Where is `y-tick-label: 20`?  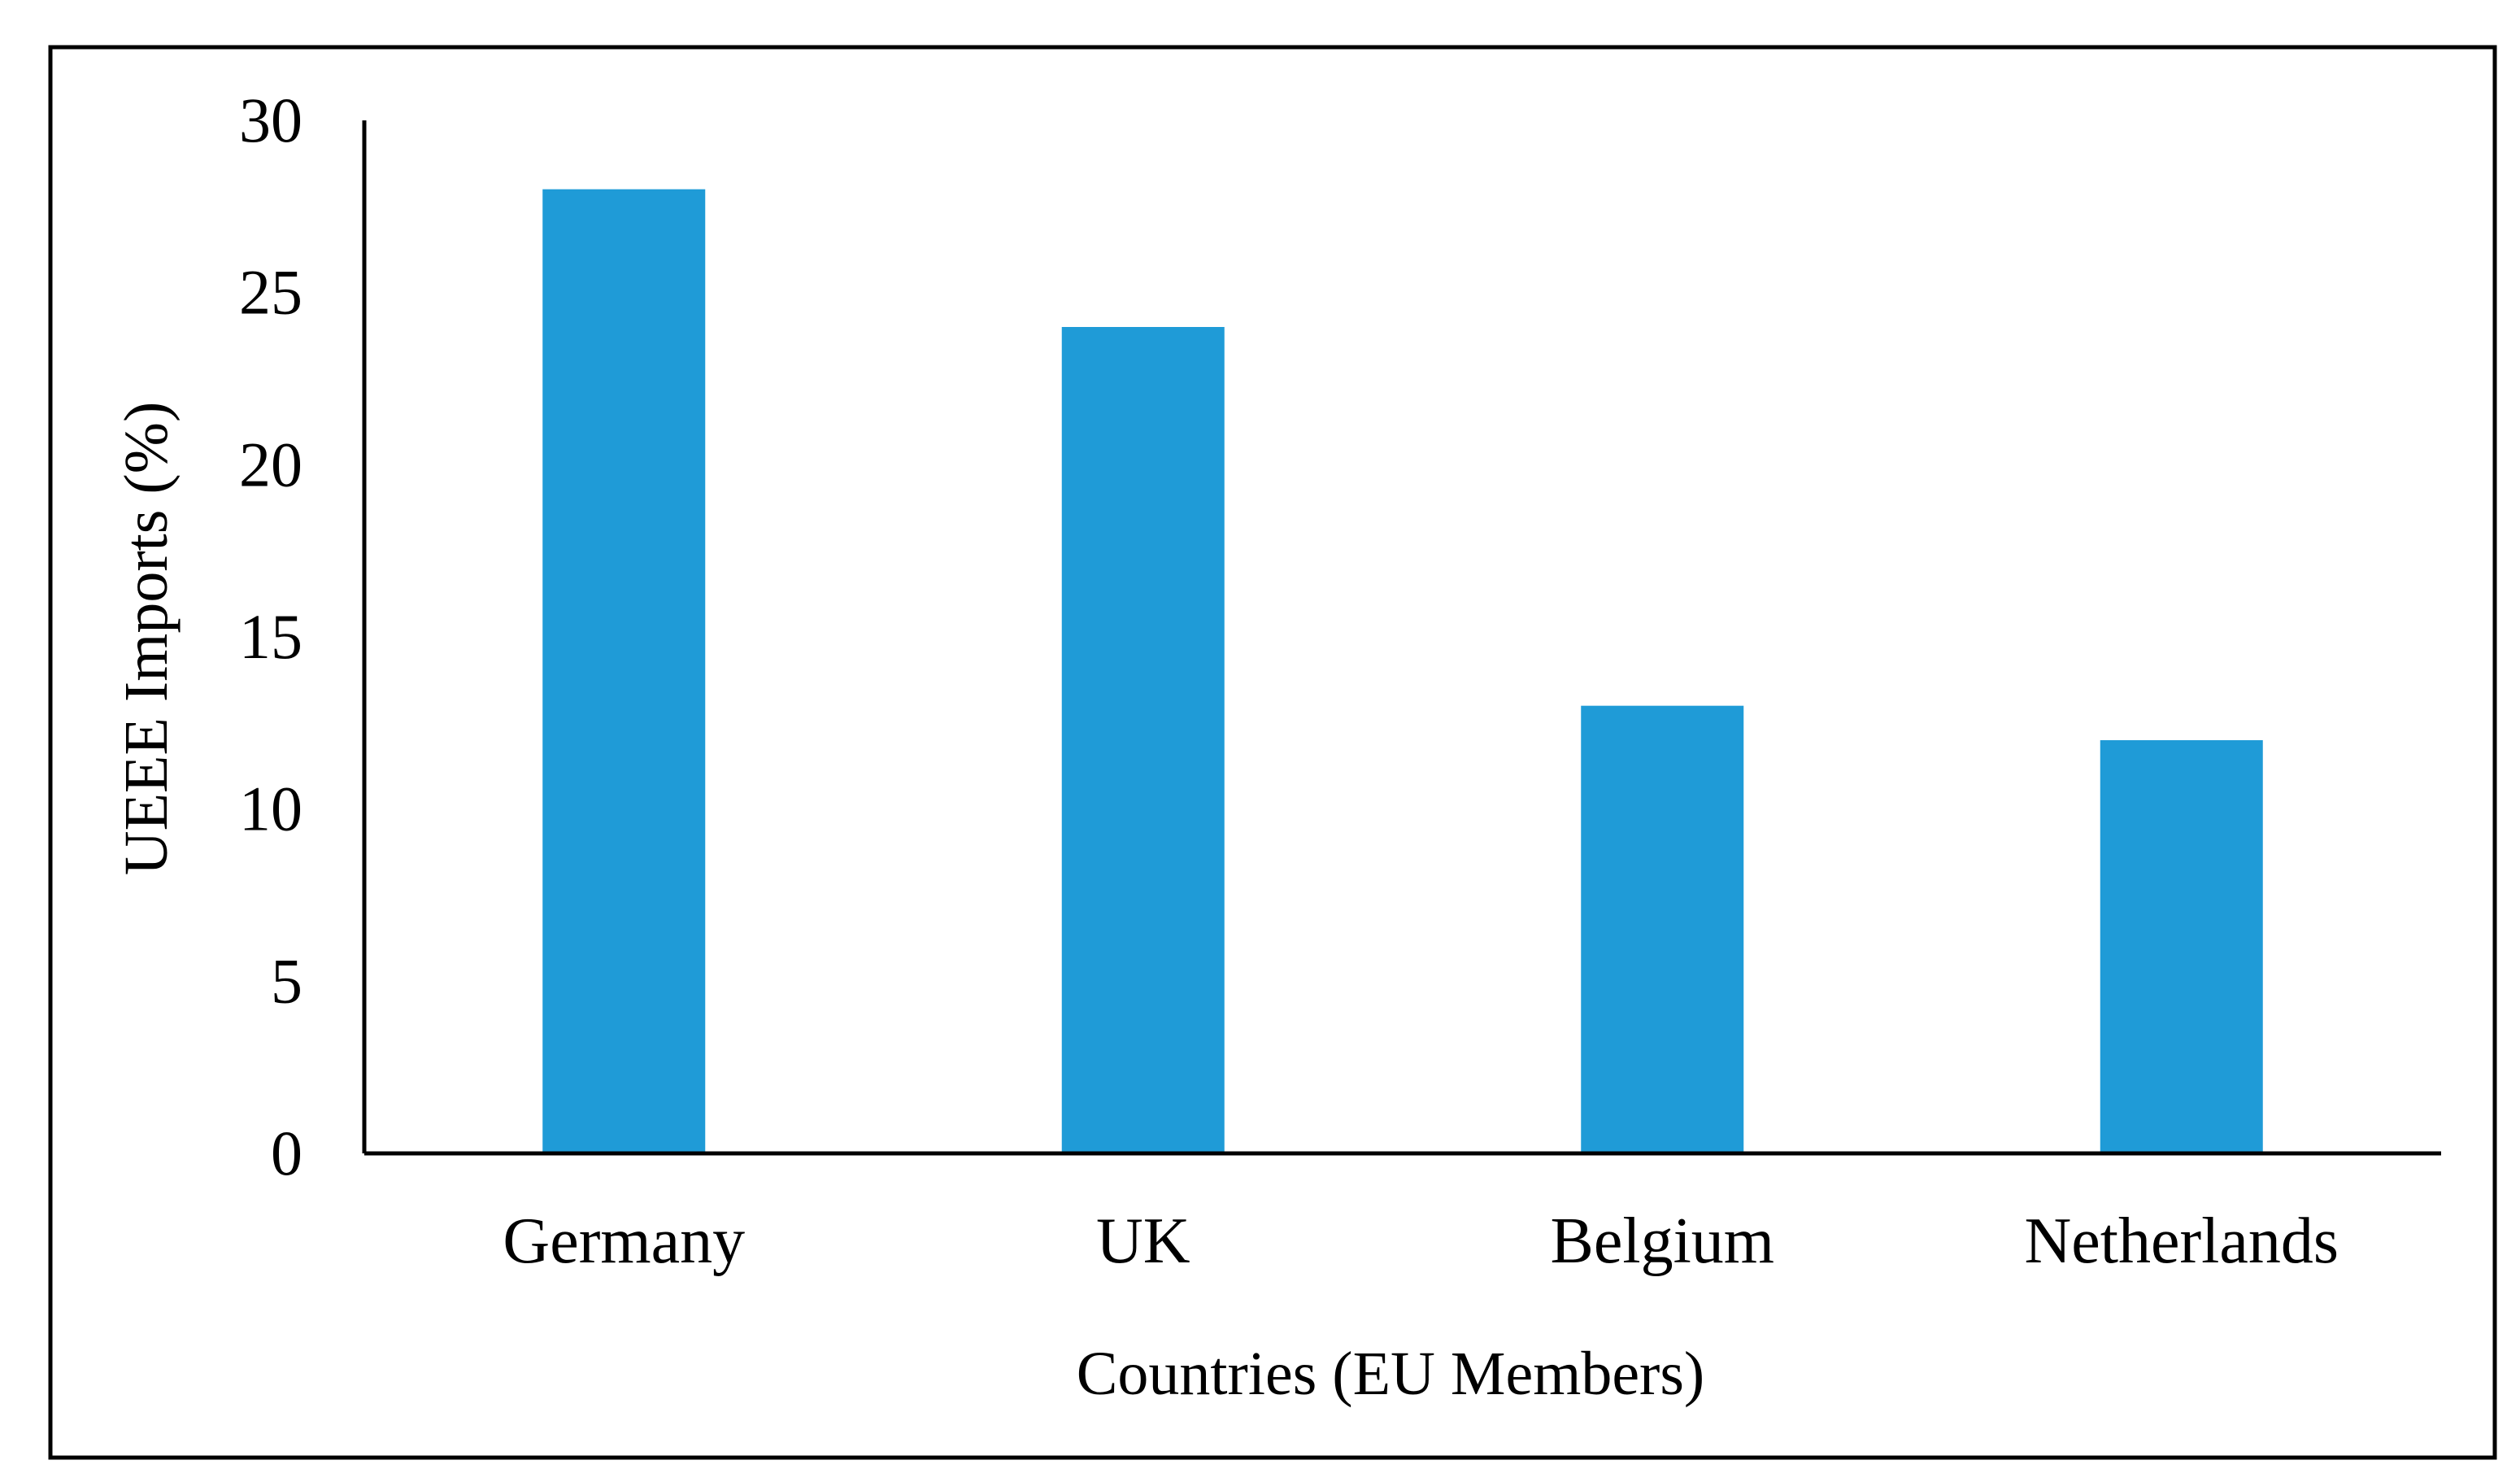
y-tick-label: 20 is located at coordinates (270, 464).